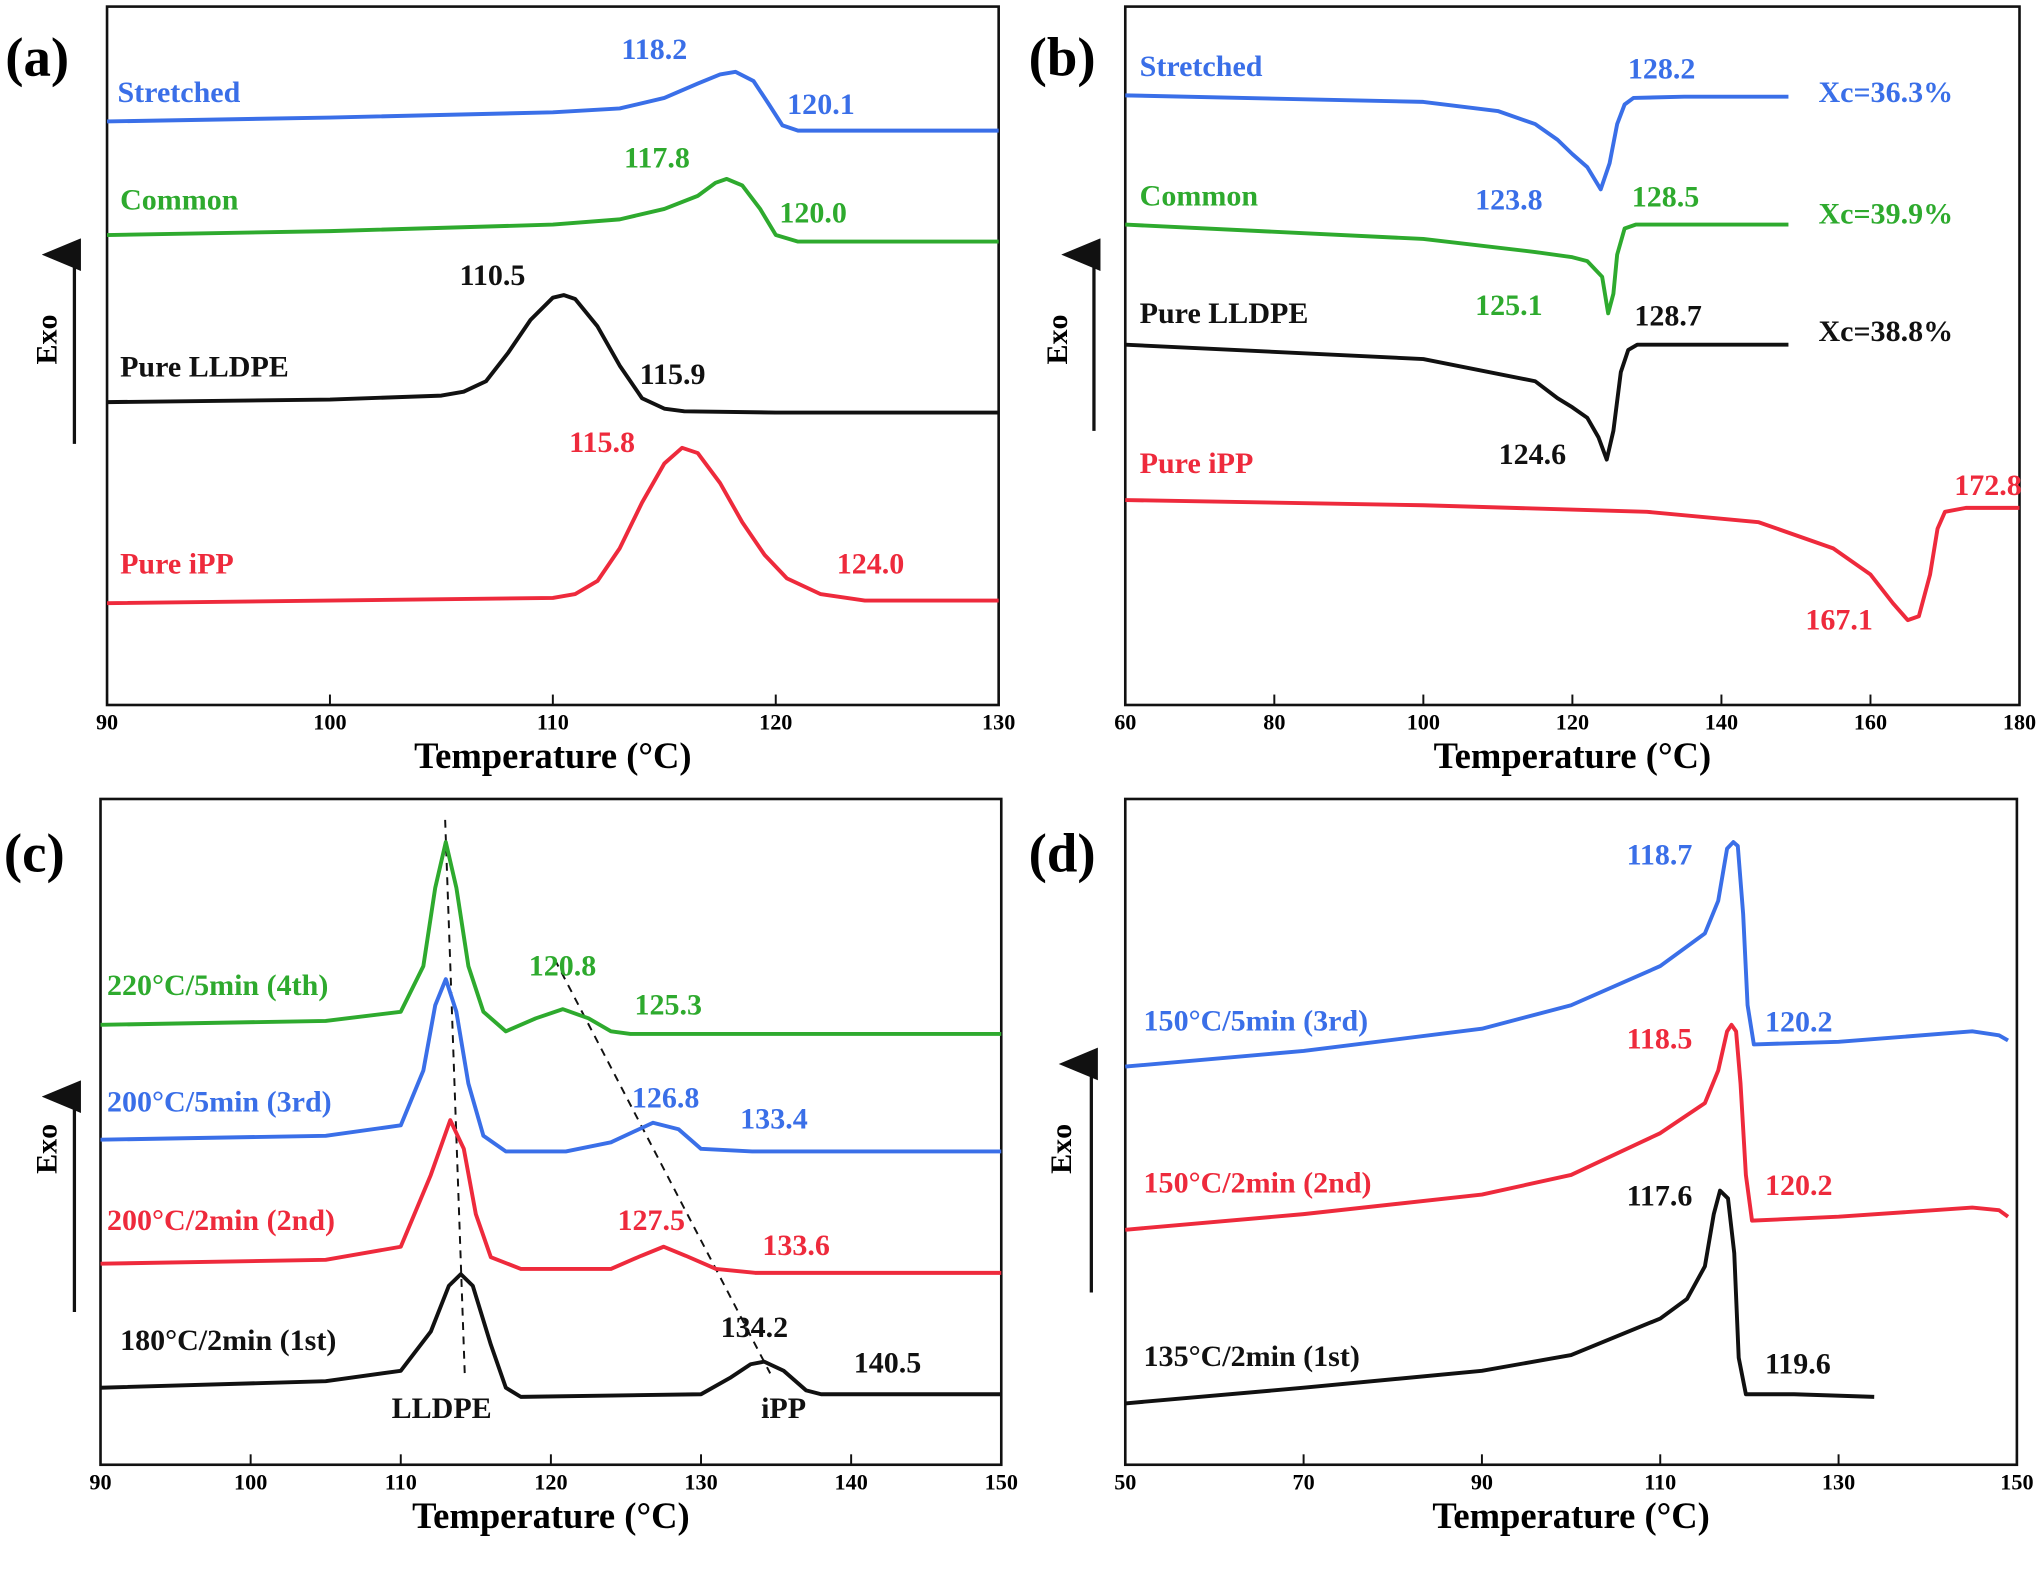 The image size is (2043, 1581). I want to click on peak-label: 118.2, so click(654, 49).